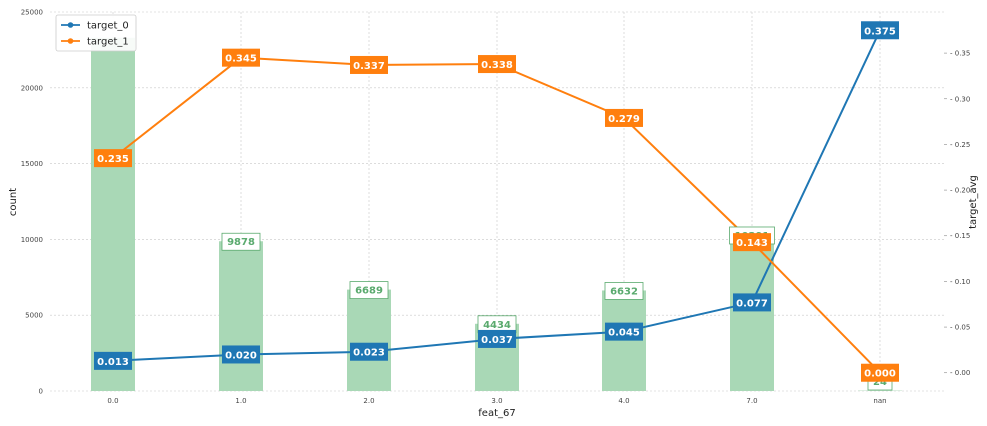  What do you see at coordinates (960, 145) in the screenshot?
I see `y-right-tick-label: - 0.25` at bounding box center [960, 145].